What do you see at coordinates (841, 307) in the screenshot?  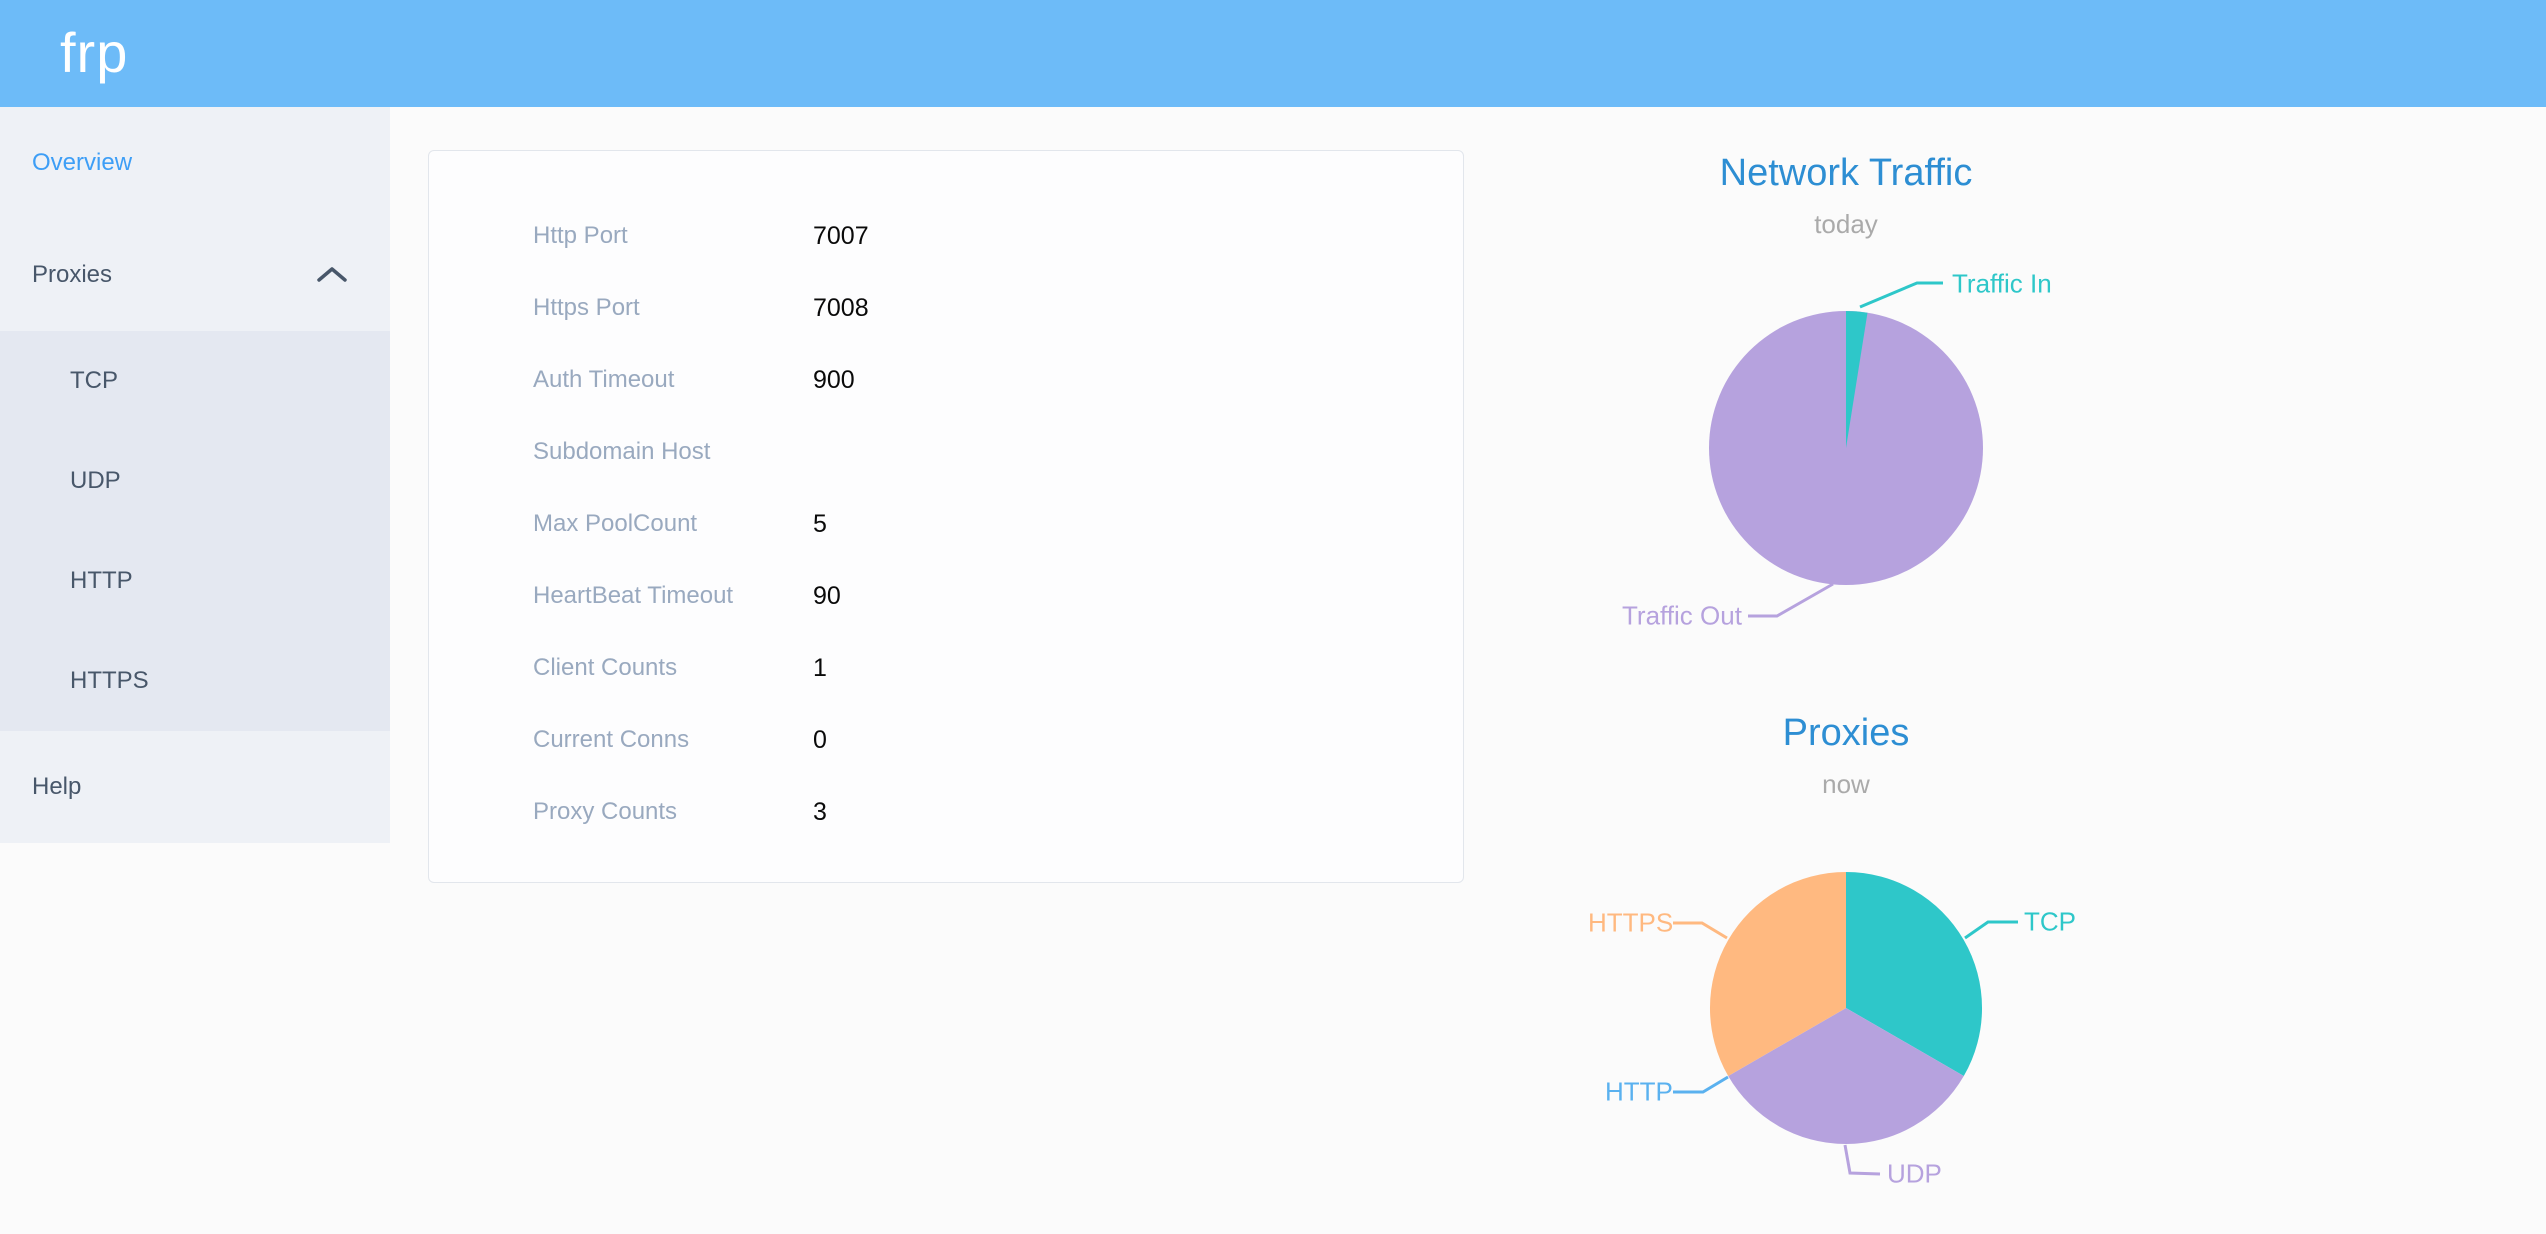 I see `row-value: 7008` at bounding box center [841, 307].